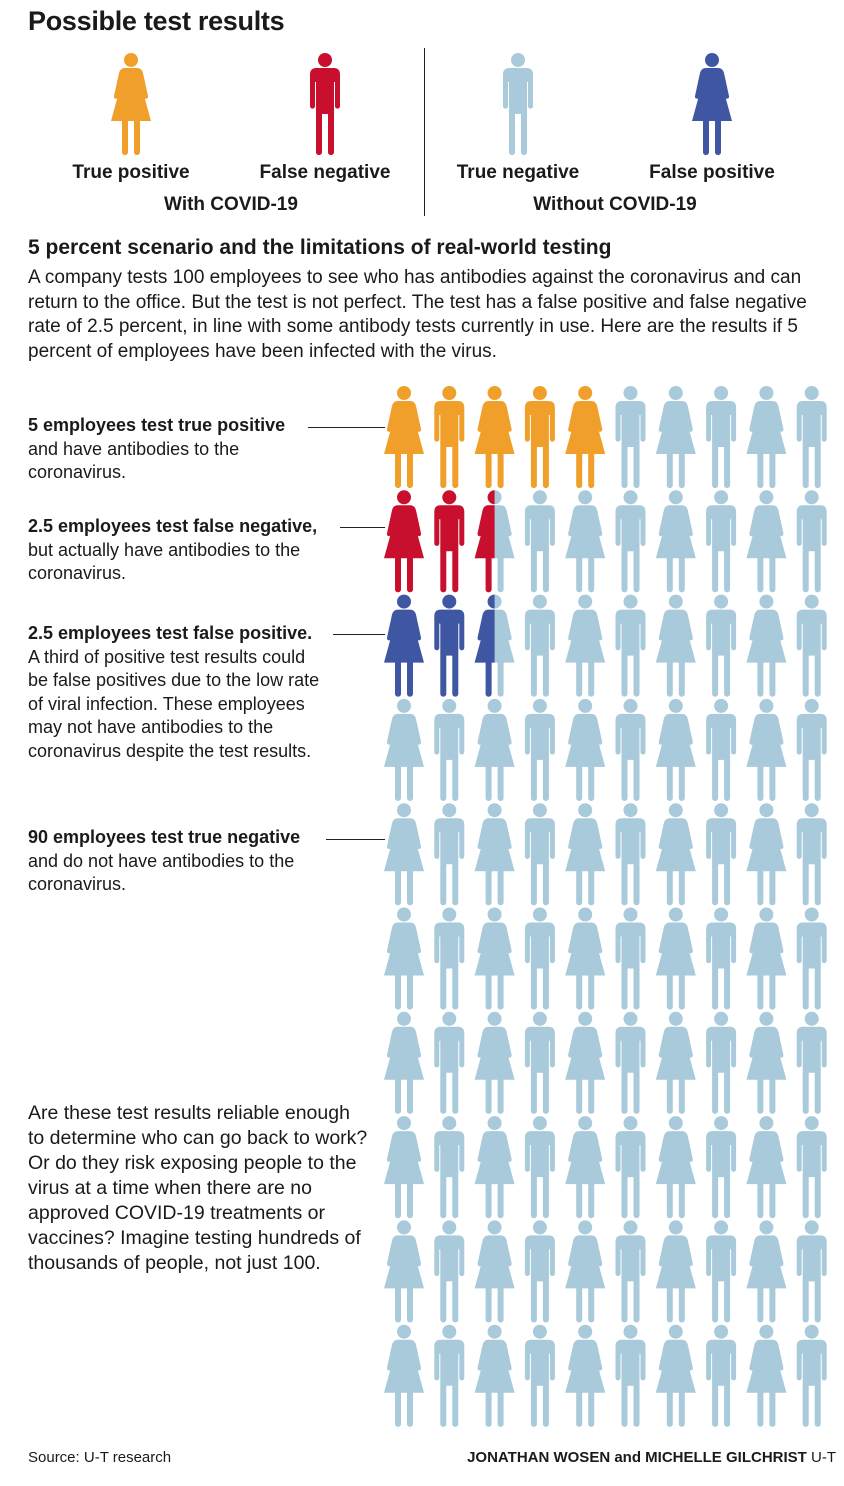  I want to click on person-figure-r3-c6, so click(630, 645).